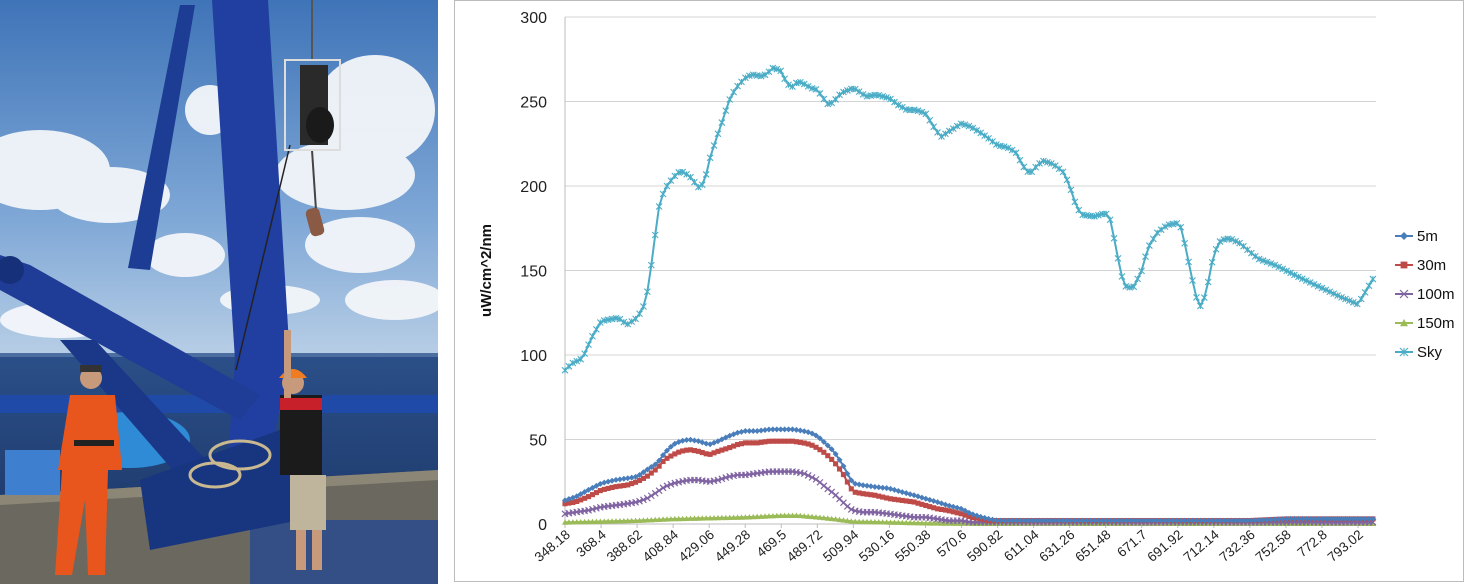 The image size is (1466, 584). What do you see at coordinates (486, 270) in the screenshot?
I see `y-axis-label: uW/cm^2/nm` at bounding box center [486, 270].